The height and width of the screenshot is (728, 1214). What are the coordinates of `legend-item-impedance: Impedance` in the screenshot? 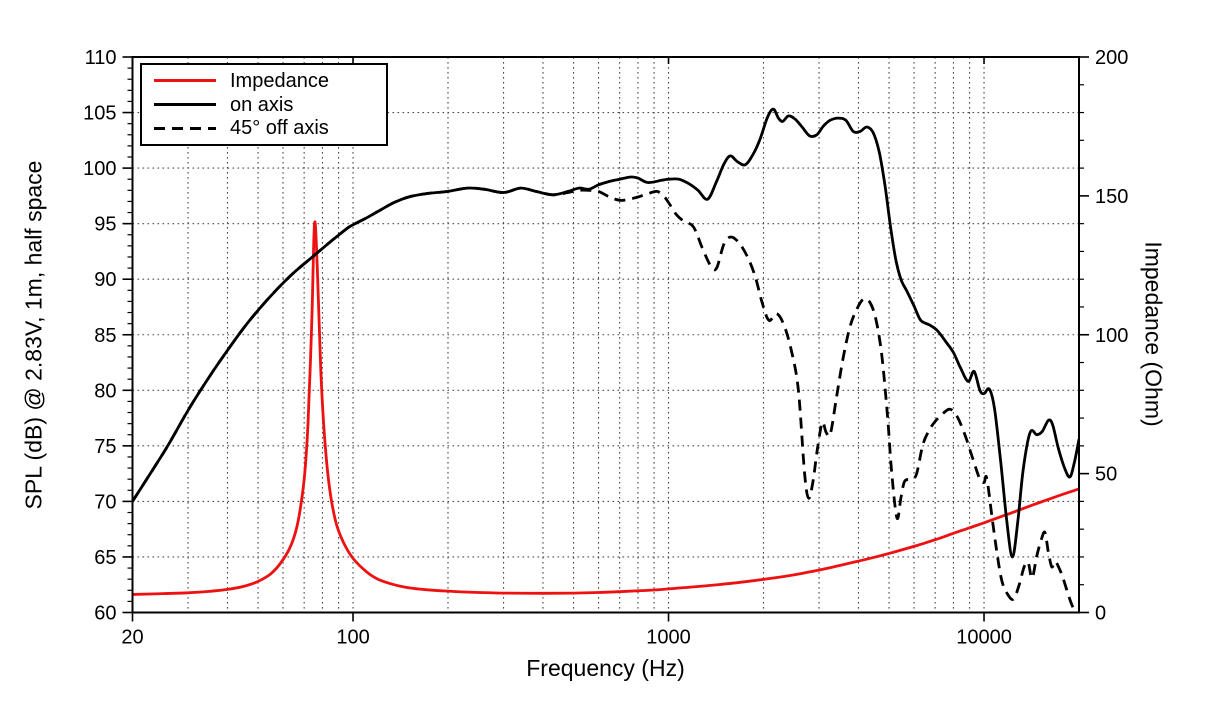 It's located at (264, 81).